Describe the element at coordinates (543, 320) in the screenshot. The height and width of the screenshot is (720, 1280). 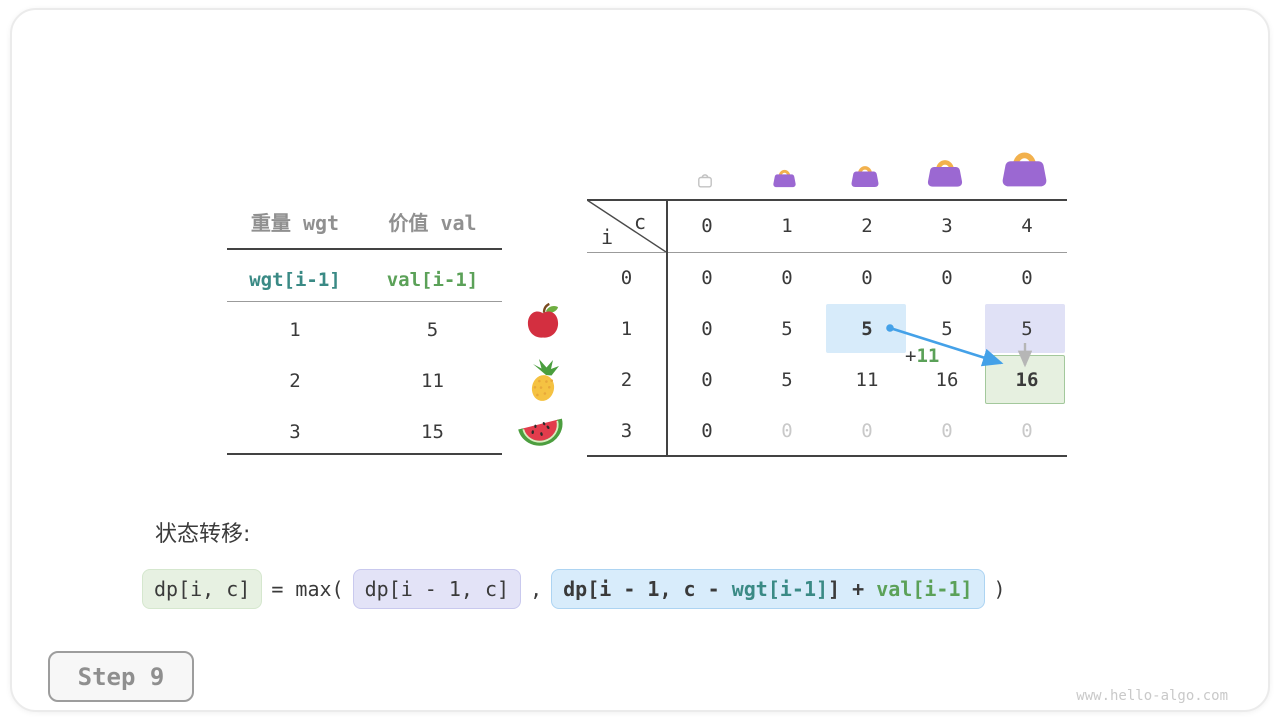
I see `apple-icon` at that location.